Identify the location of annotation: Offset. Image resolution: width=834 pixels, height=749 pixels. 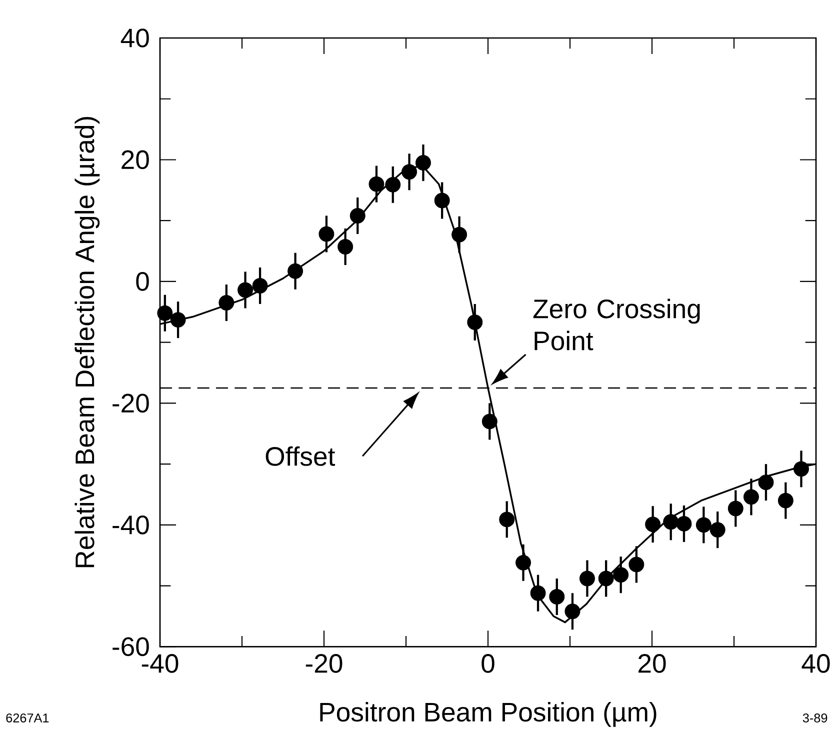
(301, 456).